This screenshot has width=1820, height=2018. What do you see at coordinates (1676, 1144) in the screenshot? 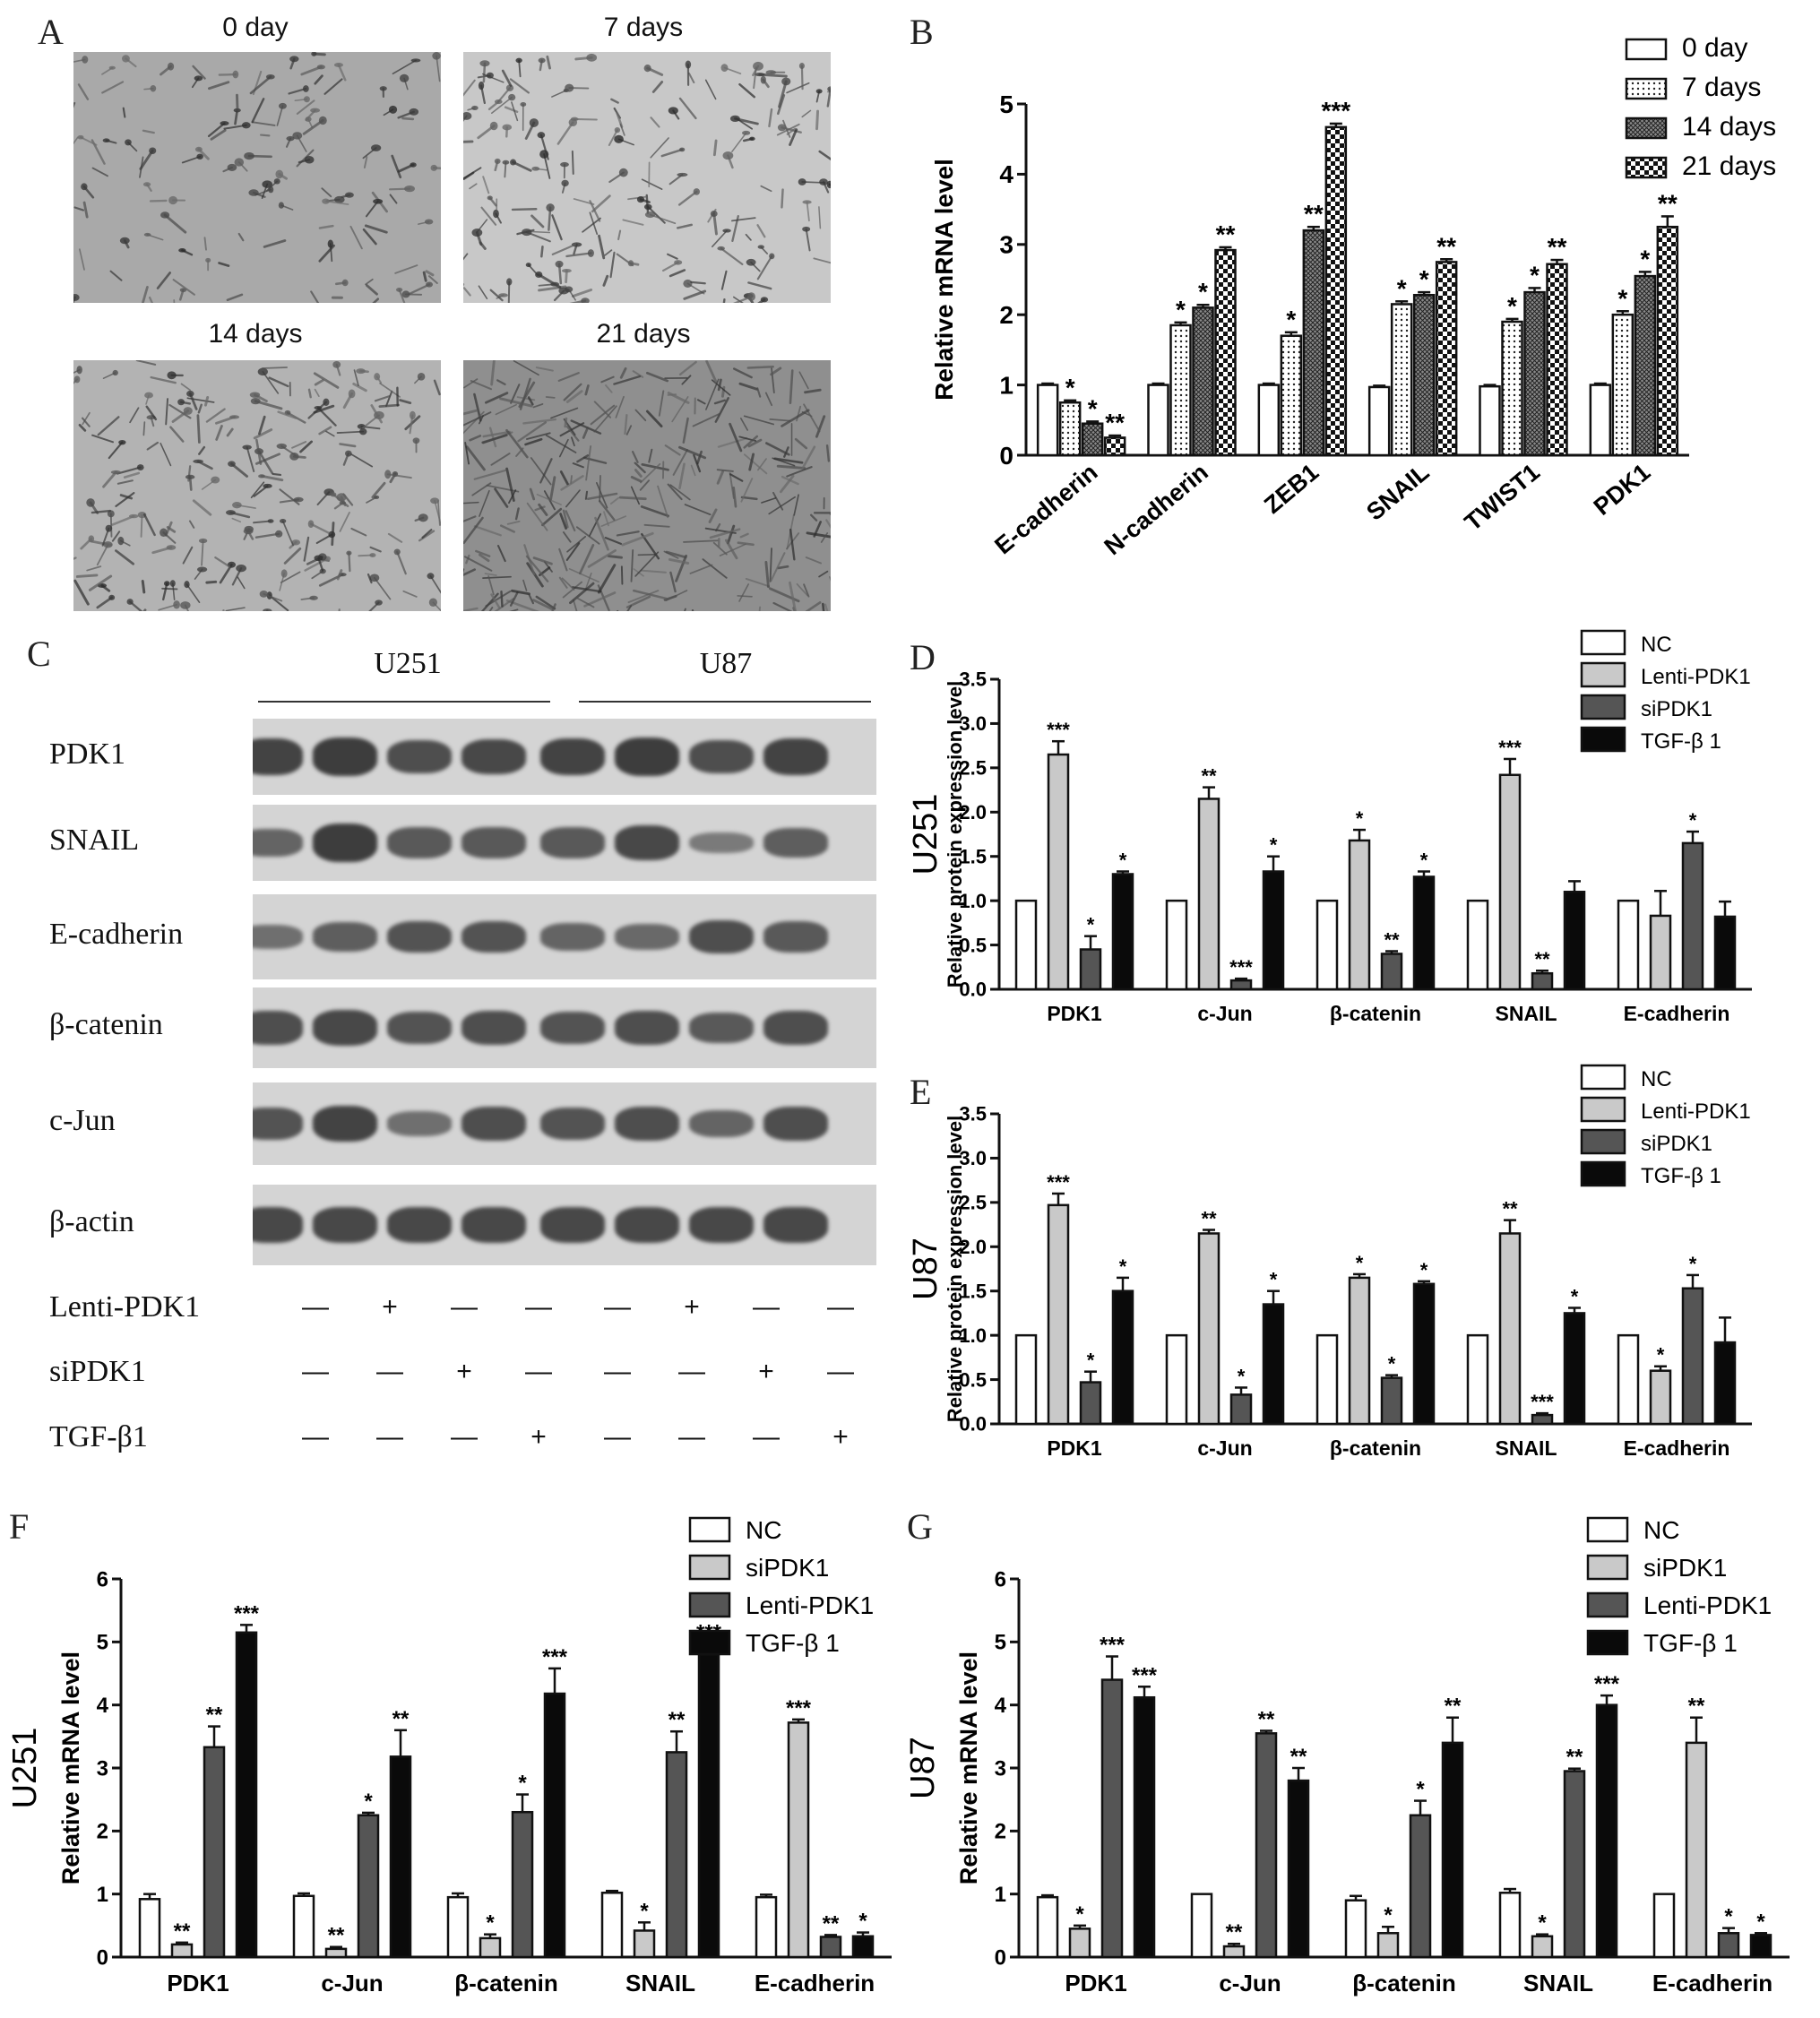
I see `legend-label: siPDK1` at bounding box center [1676, 1144].